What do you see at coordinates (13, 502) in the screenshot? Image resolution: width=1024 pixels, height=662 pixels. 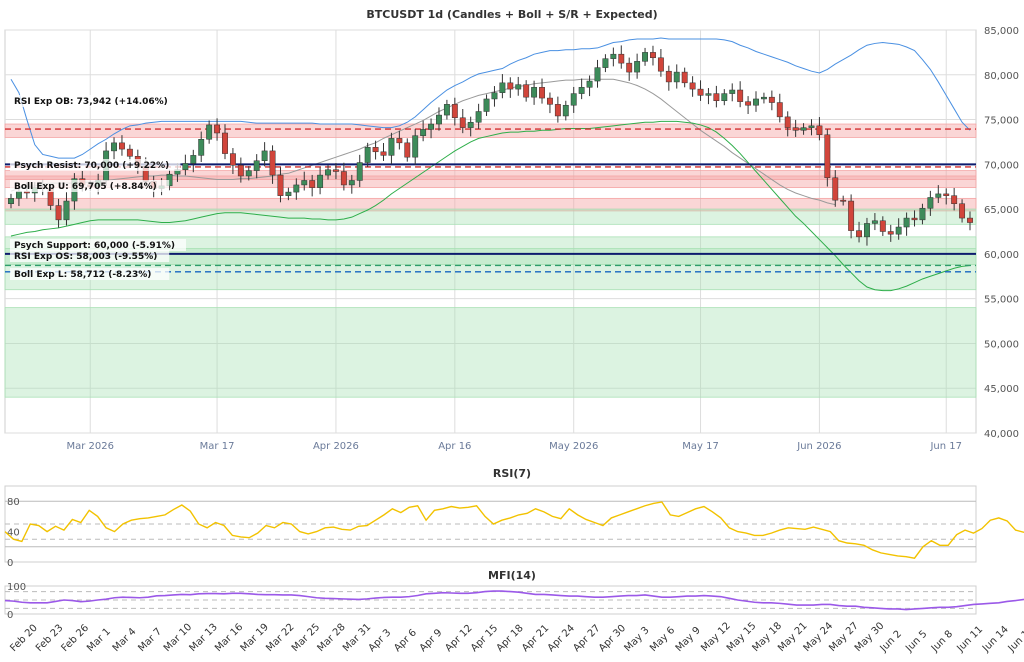 I see `rsi-y-tick-label: 80` at bounding box center [13, 502].